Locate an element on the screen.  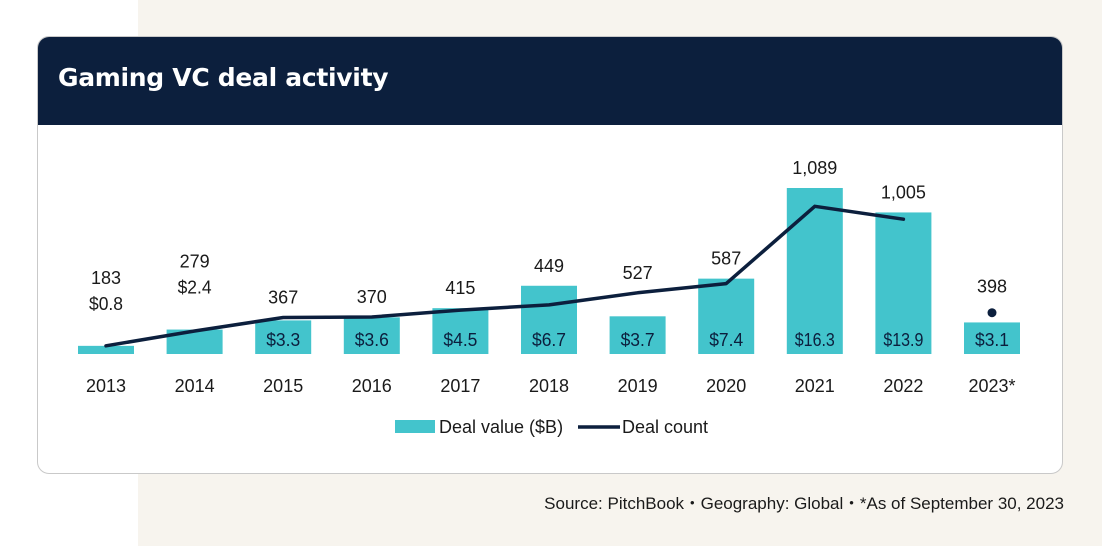
bar-value-label-2023*: $3.1 is located at coordinates (992, 340).